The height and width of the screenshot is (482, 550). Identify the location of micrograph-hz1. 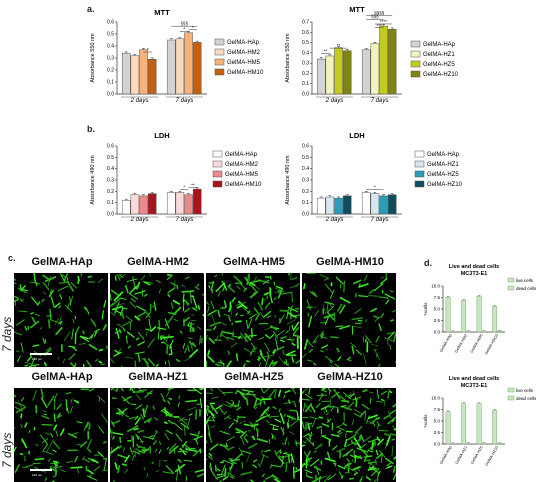
(157, 435).